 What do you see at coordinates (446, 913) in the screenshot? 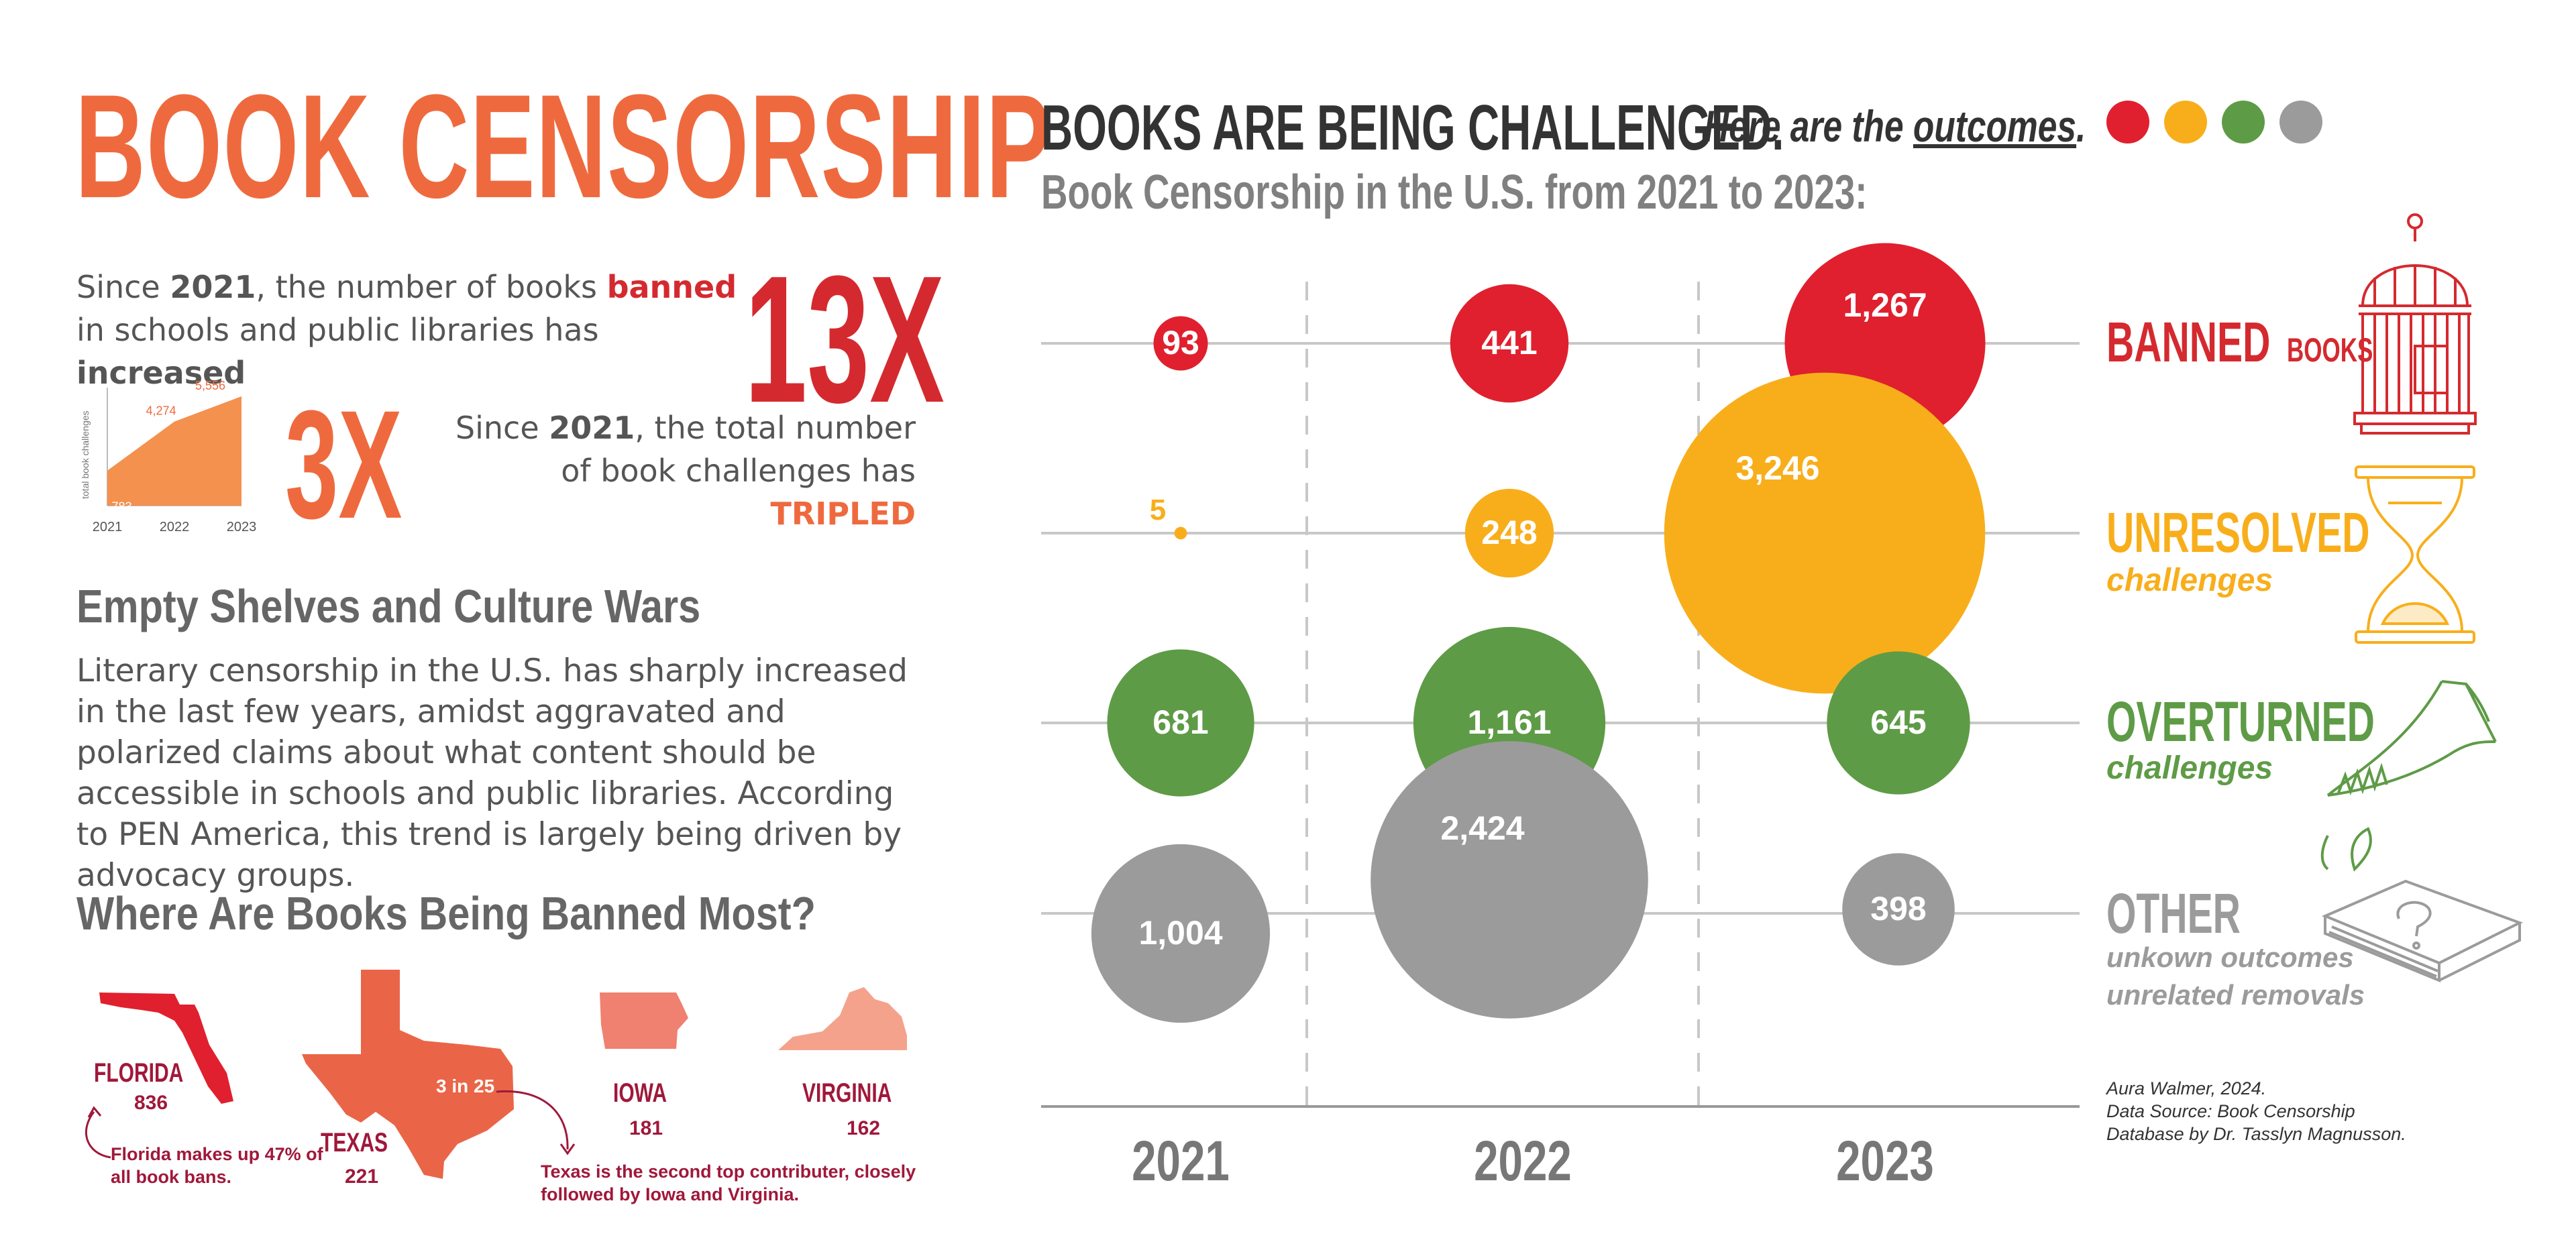
I see `heading-where-banned: Where Are Books Being Banned Most?` at bounding box center [446, 913].